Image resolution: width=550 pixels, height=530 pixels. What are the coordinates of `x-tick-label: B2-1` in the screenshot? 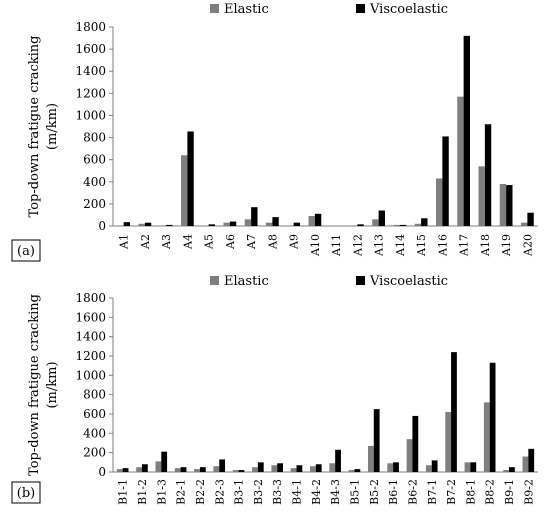 It's located at (181, 492).